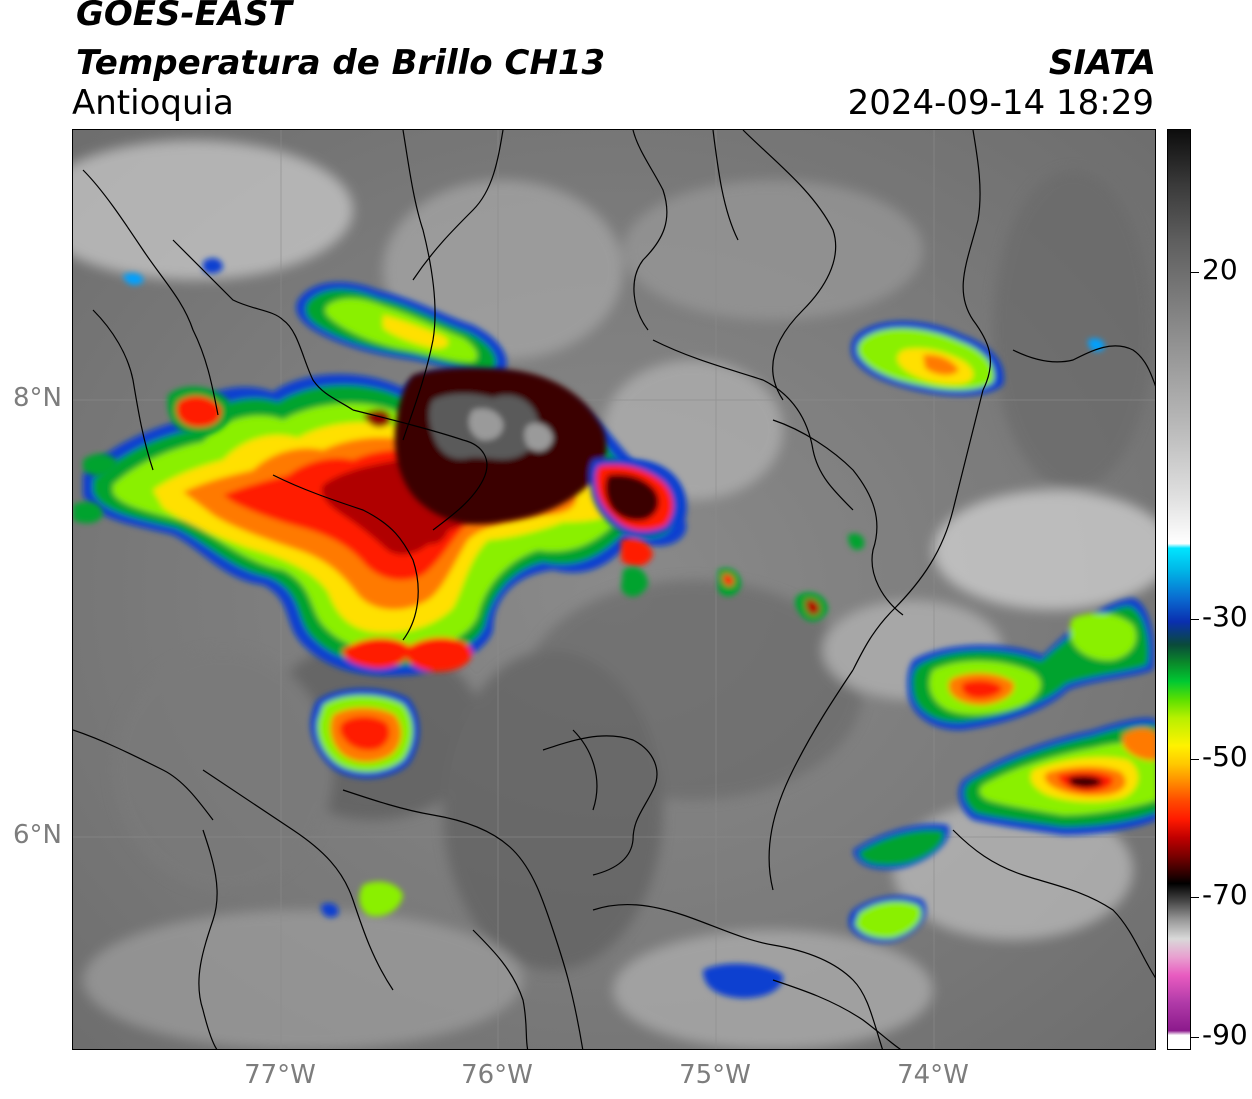 The image size is (1252, 1099). Describe the element at coordinates (280, 1075) in the screenshot. I see `lon-label-77w: 77°W` at that location.